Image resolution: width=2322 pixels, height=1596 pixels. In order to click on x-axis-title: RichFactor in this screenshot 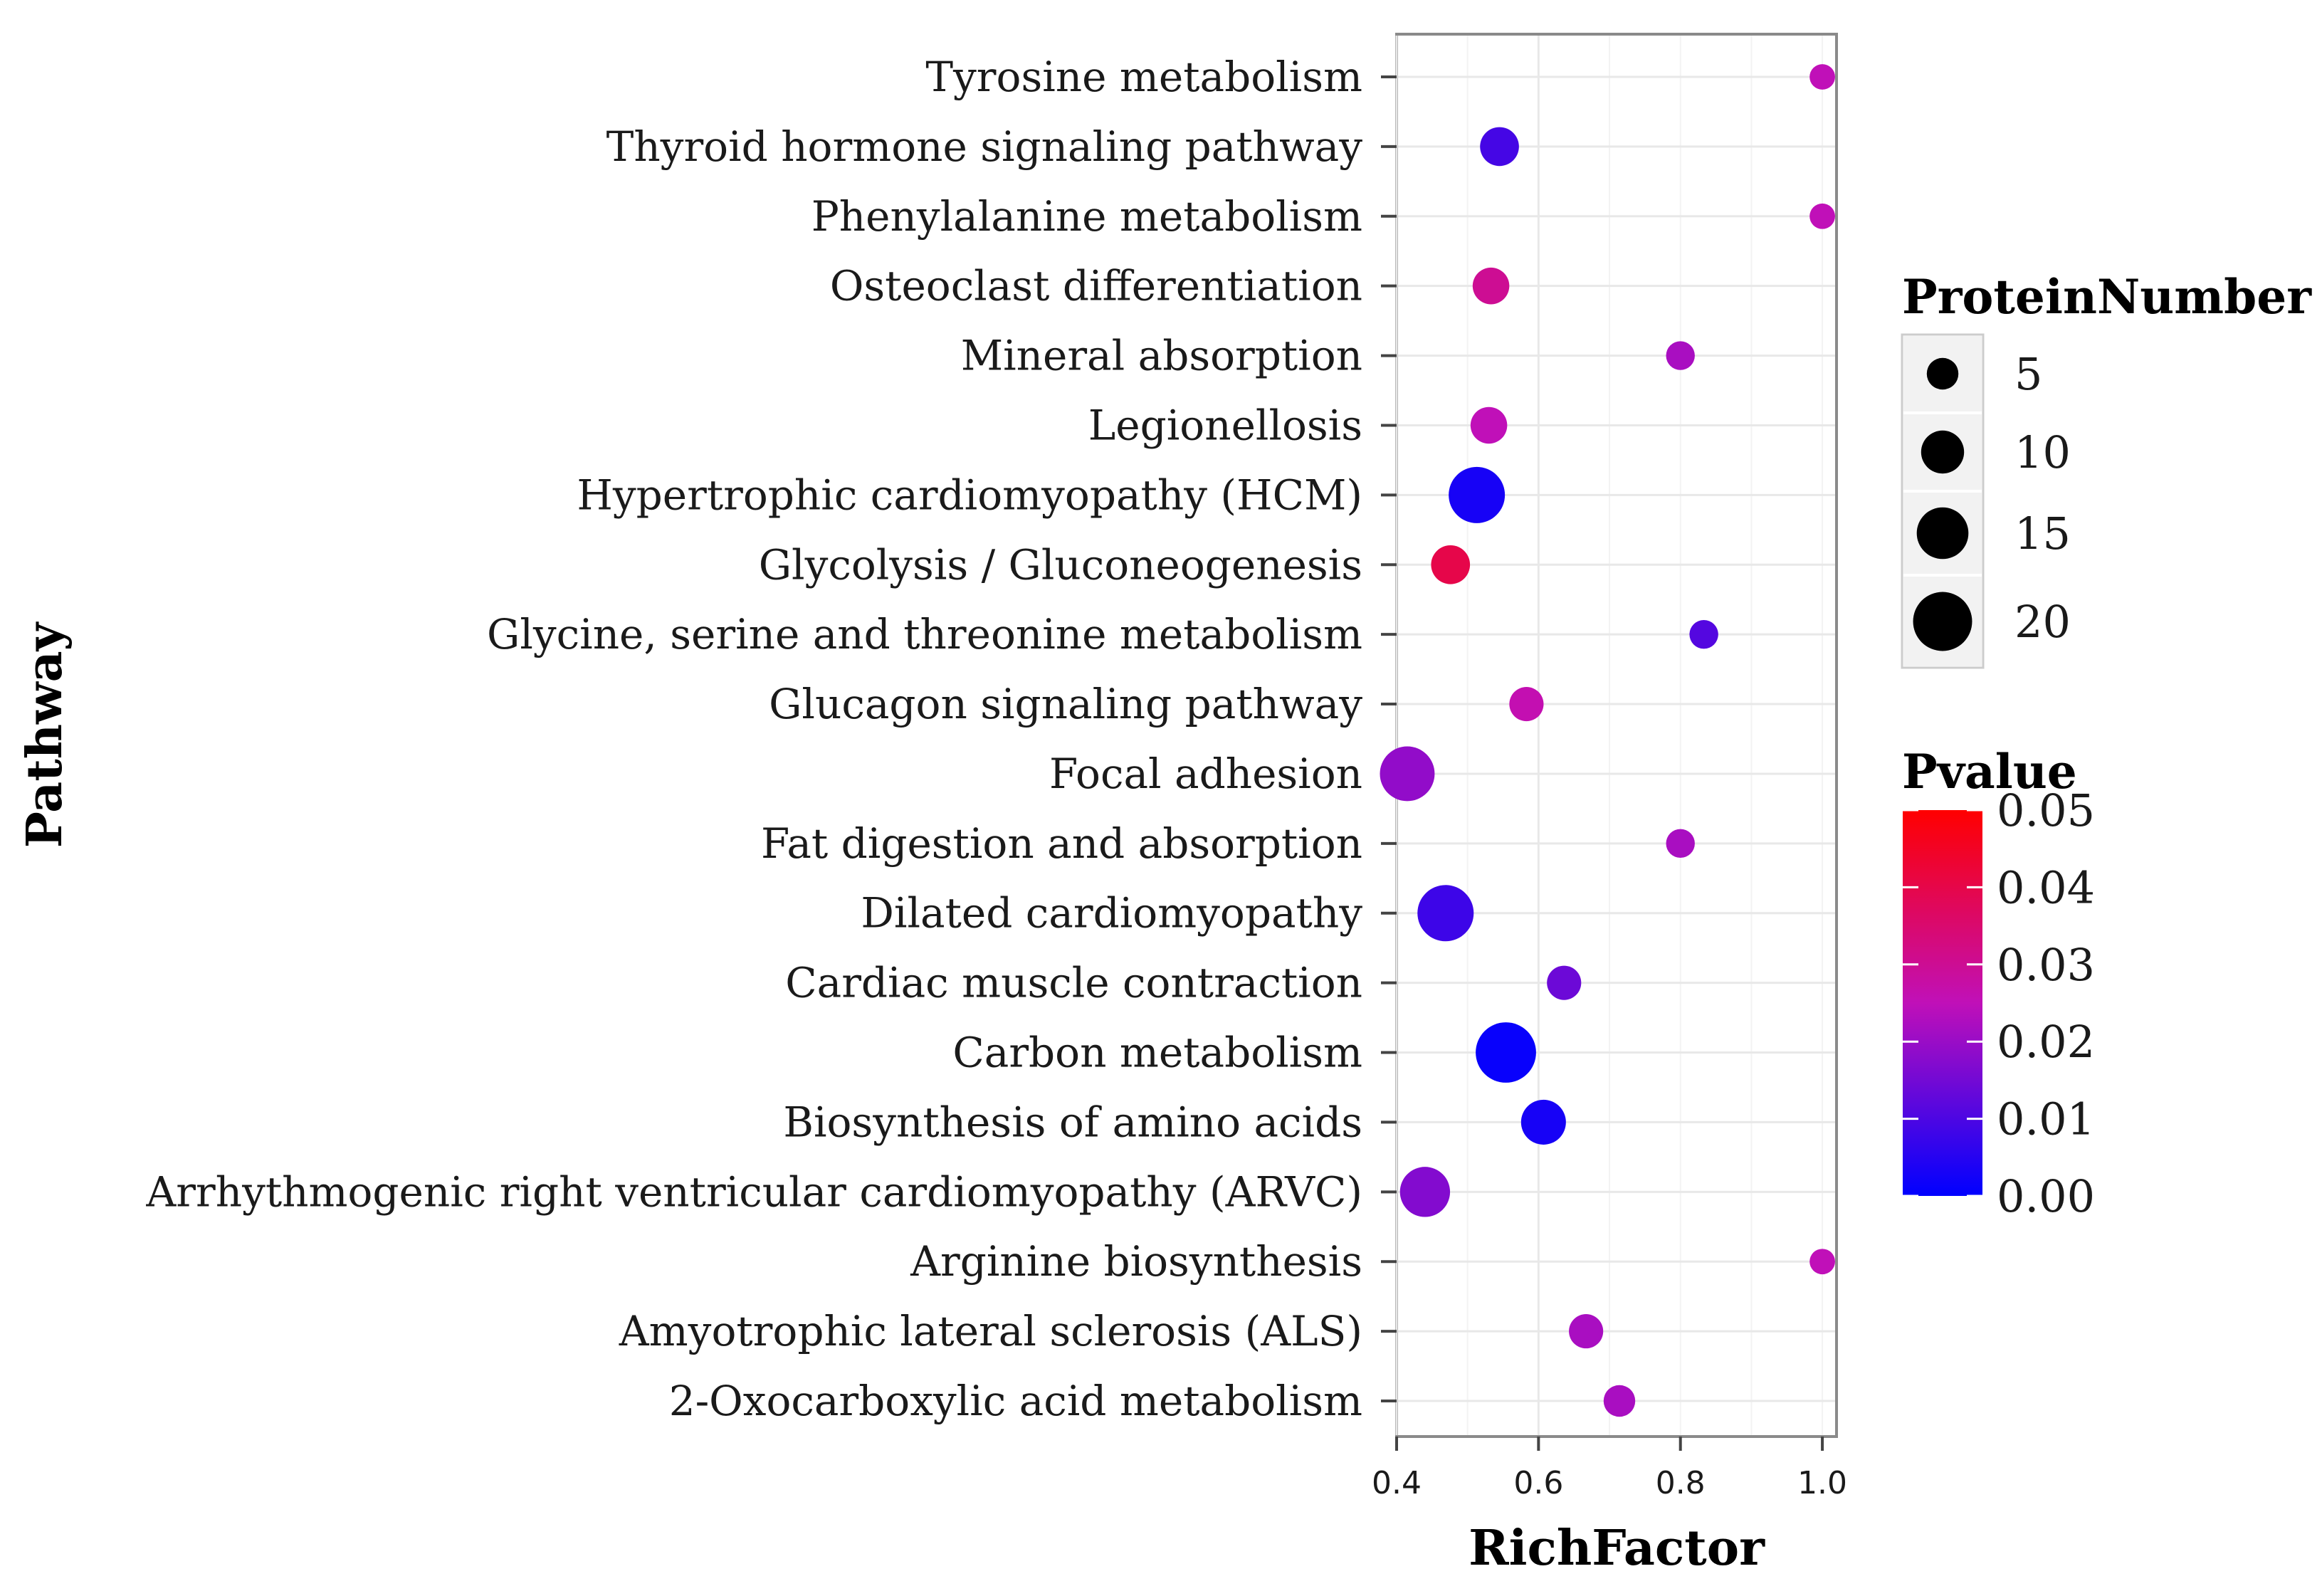, I will do `click(1617, 1548)`.